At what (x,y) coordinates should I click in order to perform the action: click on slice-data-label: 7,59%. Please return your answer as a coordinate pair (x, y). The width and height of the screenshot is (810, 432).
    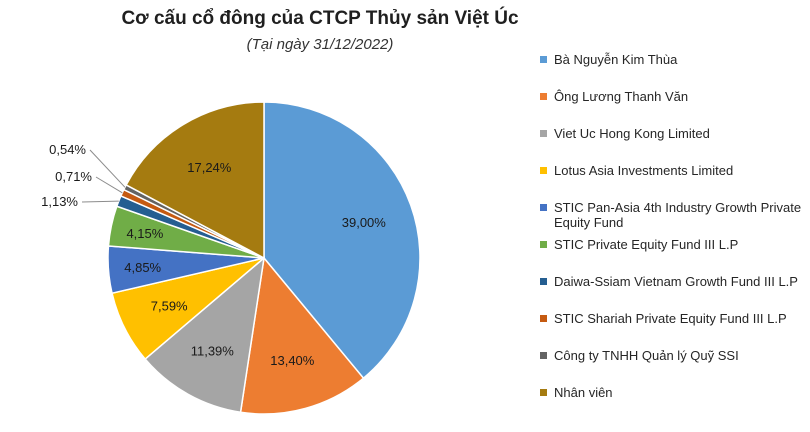
    Looking at the image, I should click on (169, 306).